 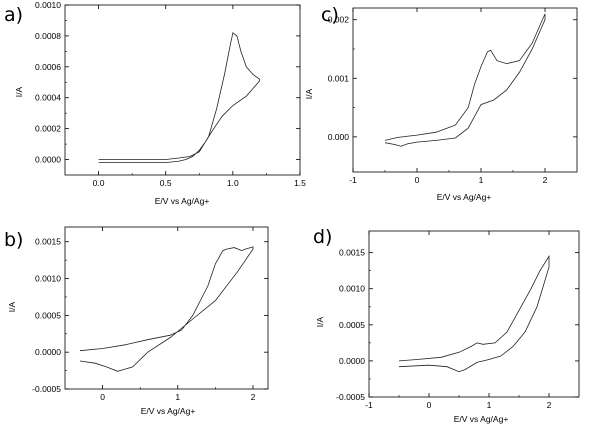 What do you see at coordinates (417, 180) in the screenshot?
I see `x-tick-label-c: 0` at bounding box center [417, 180].